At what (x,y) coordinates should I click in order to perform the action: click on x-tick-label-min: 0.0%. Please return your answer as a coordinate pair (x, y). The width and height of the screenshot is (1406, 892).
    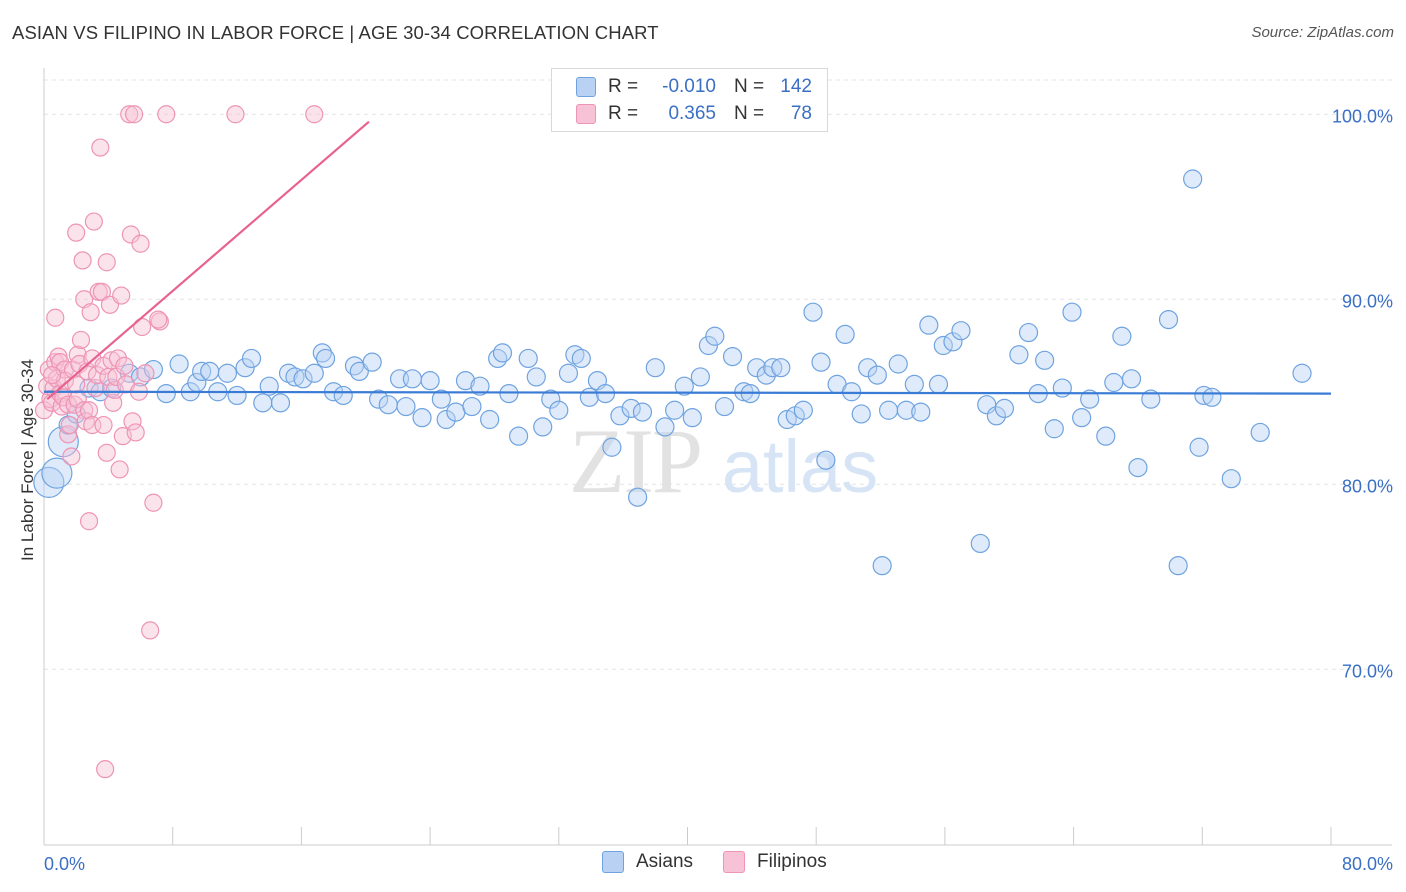
    Looking at the image, I should click on (64, 864).